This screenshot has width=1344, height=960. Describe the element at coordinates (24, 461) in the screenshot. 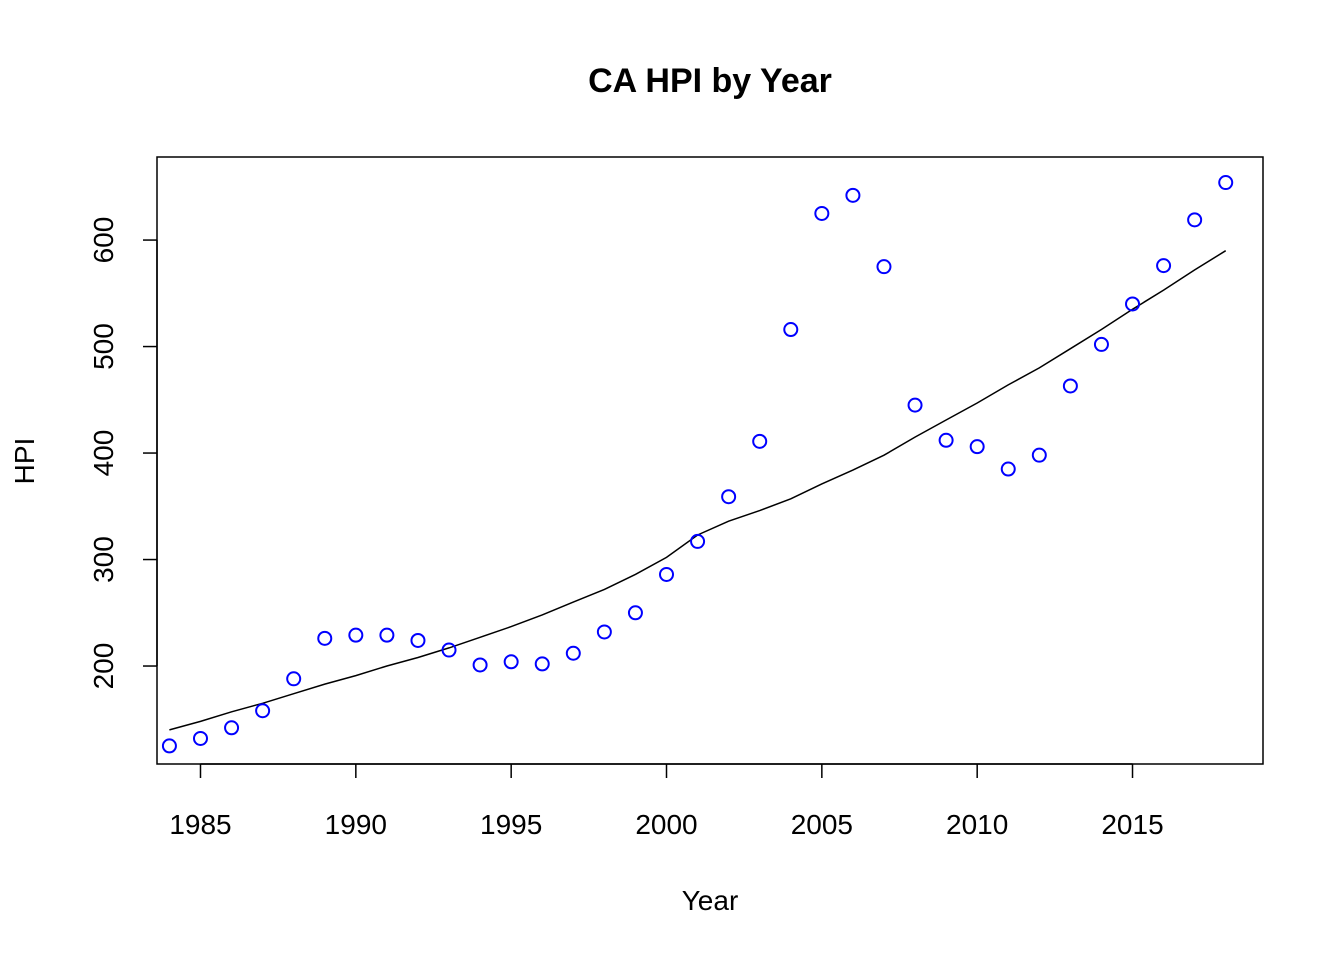

I see `y-axis-label: HPI` at that location.